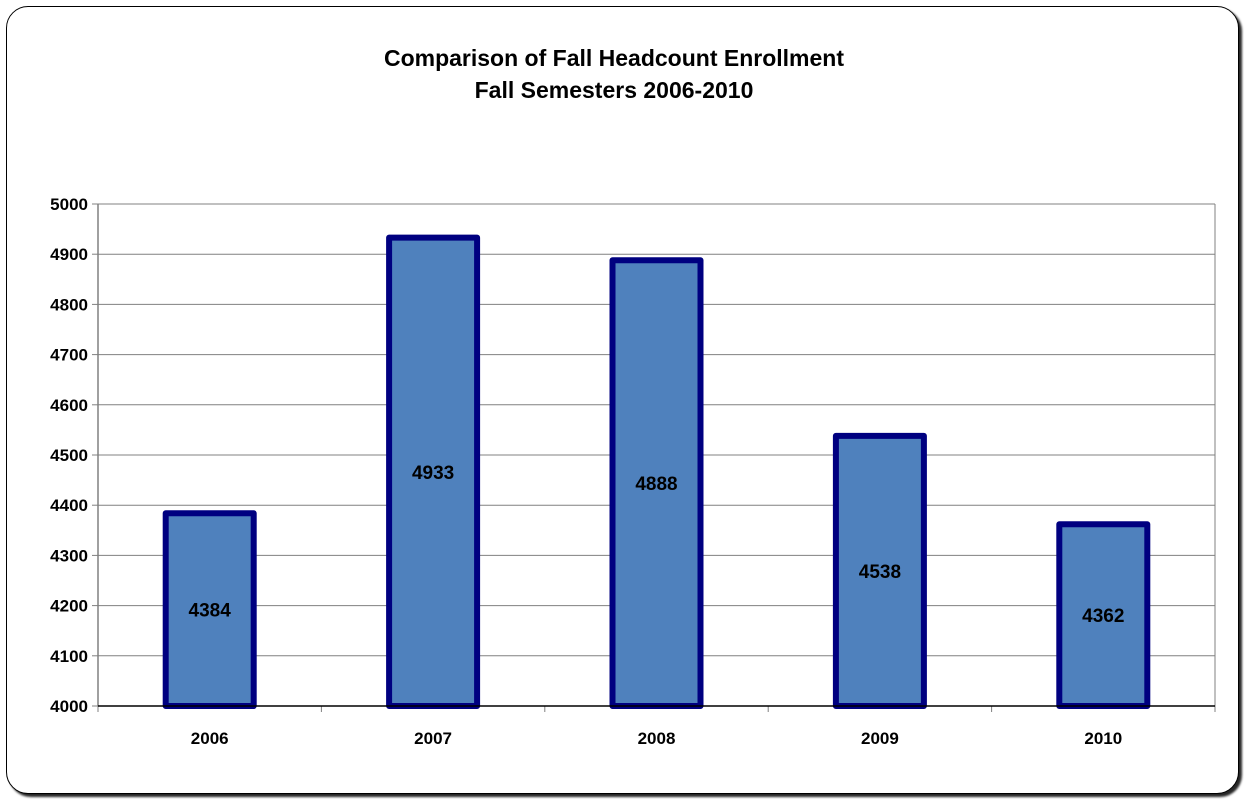 The height and width of the screenshot is (804, 1249). What do you see at coordinates (614, 58) in the screenshot?
I see `chart-title: Comparison of Fall Headcount Enrollment` at bounding box center [614, 58].